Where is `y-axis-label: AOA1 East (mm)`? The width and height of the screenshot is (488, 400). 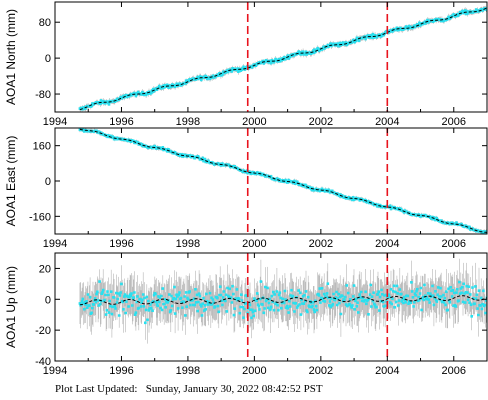
y-axis-label: AOA1 East (mm) is located at coordinates (11, 181).